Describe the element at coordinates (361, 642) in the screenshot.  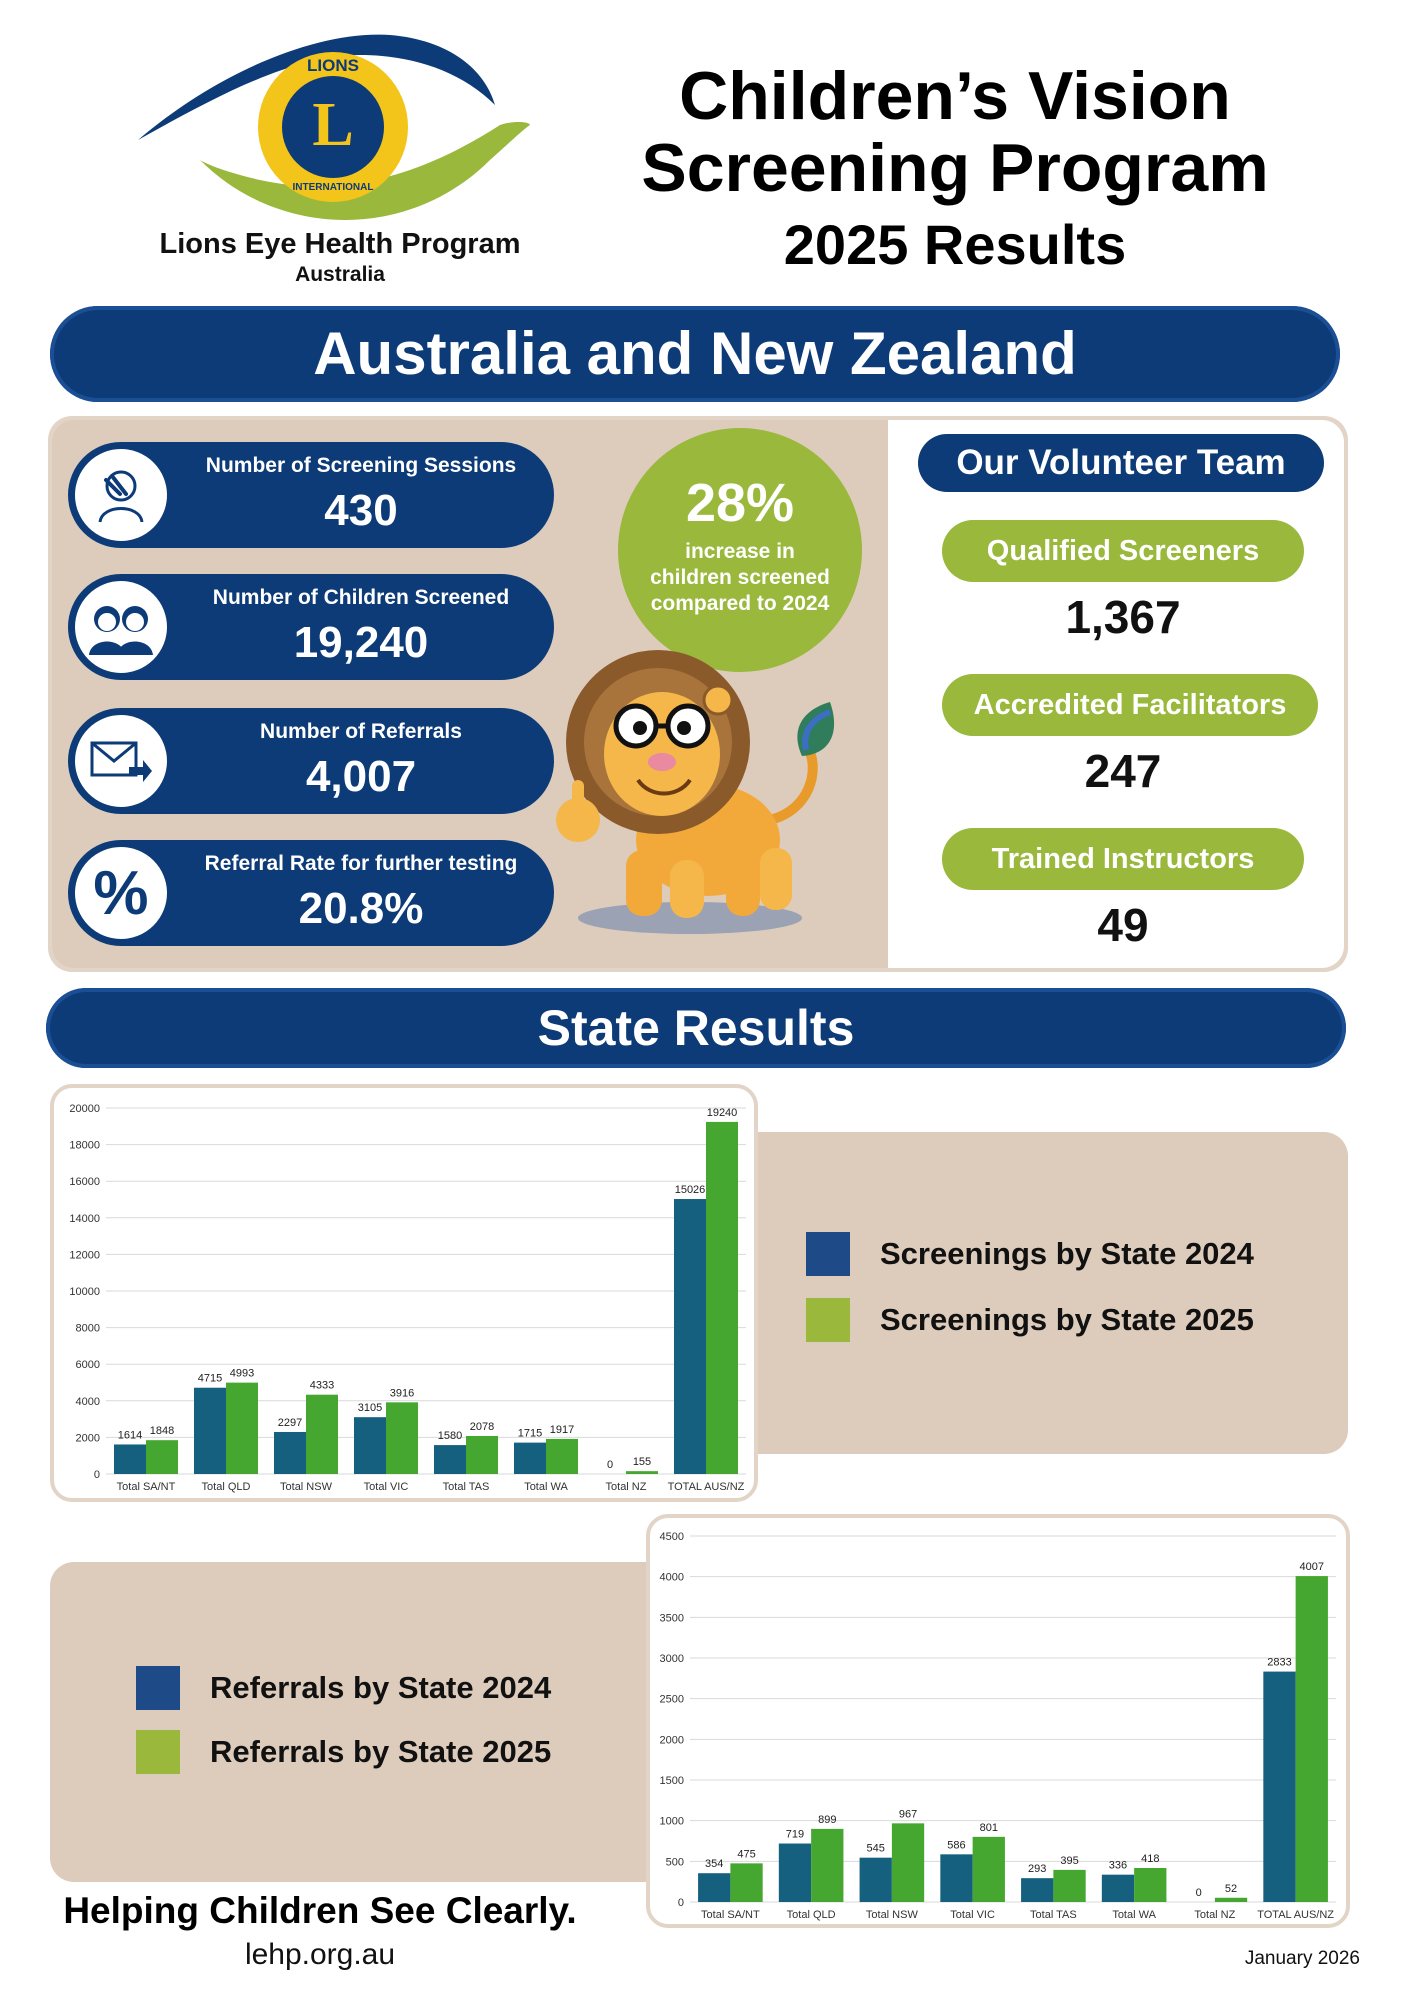
I see `stat-value: 19,240` at that location.